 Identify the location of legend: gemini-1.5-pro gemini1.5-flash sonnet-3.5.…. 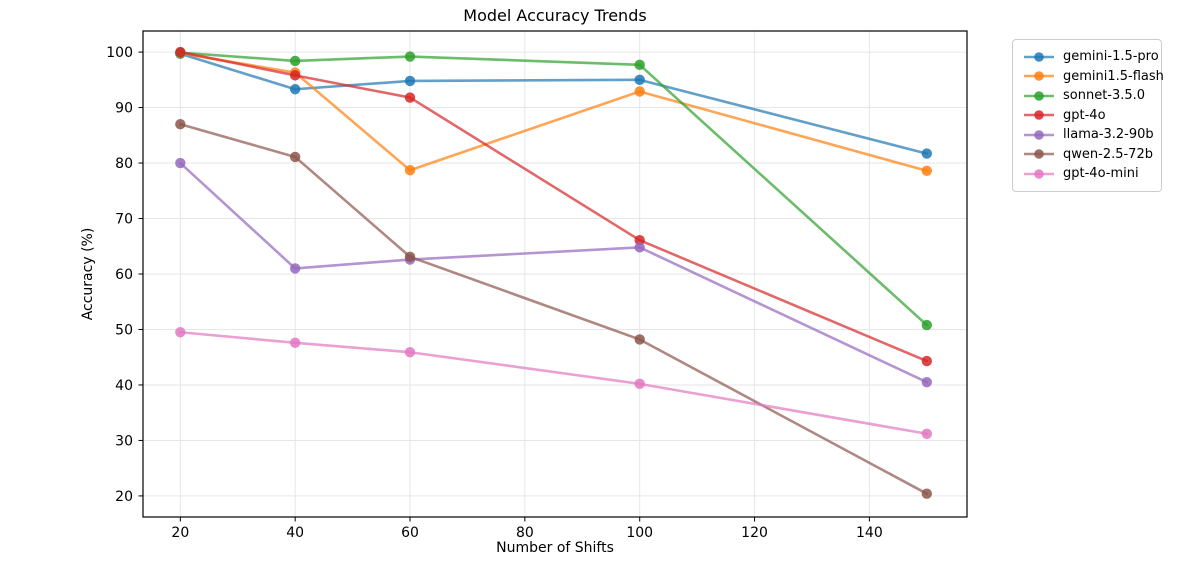
(1088, 115).